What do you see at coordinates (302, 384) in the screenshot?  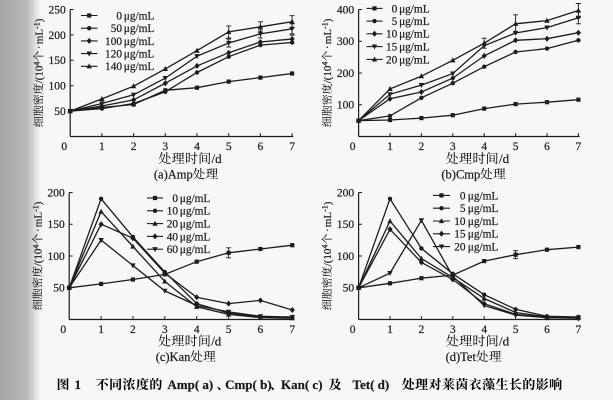 I see `svg-text: Kan( c)` at bounding box center [302, 384].